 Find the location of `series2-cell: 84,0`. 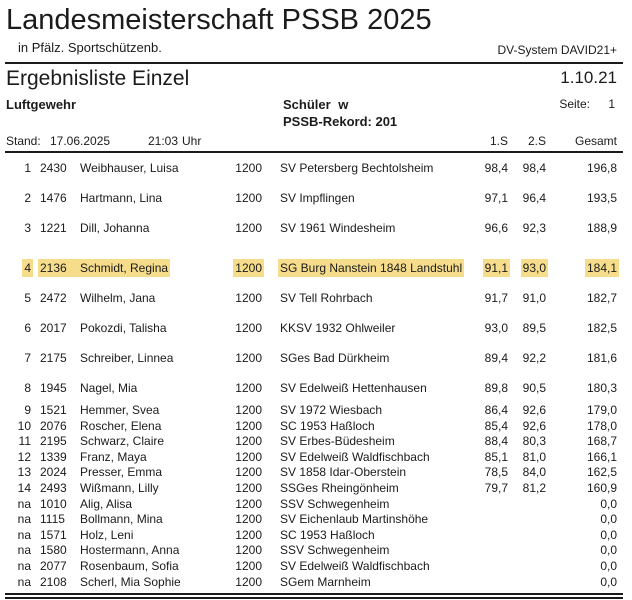

series2-cell: 84,0 is located at coordinates (534, 472).